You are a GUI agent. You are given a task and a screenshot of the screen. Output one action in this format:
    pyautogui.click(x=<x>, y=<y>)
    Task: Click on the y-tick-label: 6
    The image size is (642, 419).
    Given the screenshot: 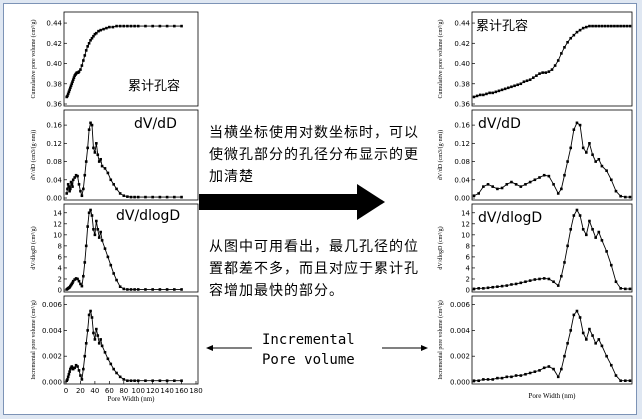 What is the action you would take?
    pyautogui.click(x=60, y=257)
    